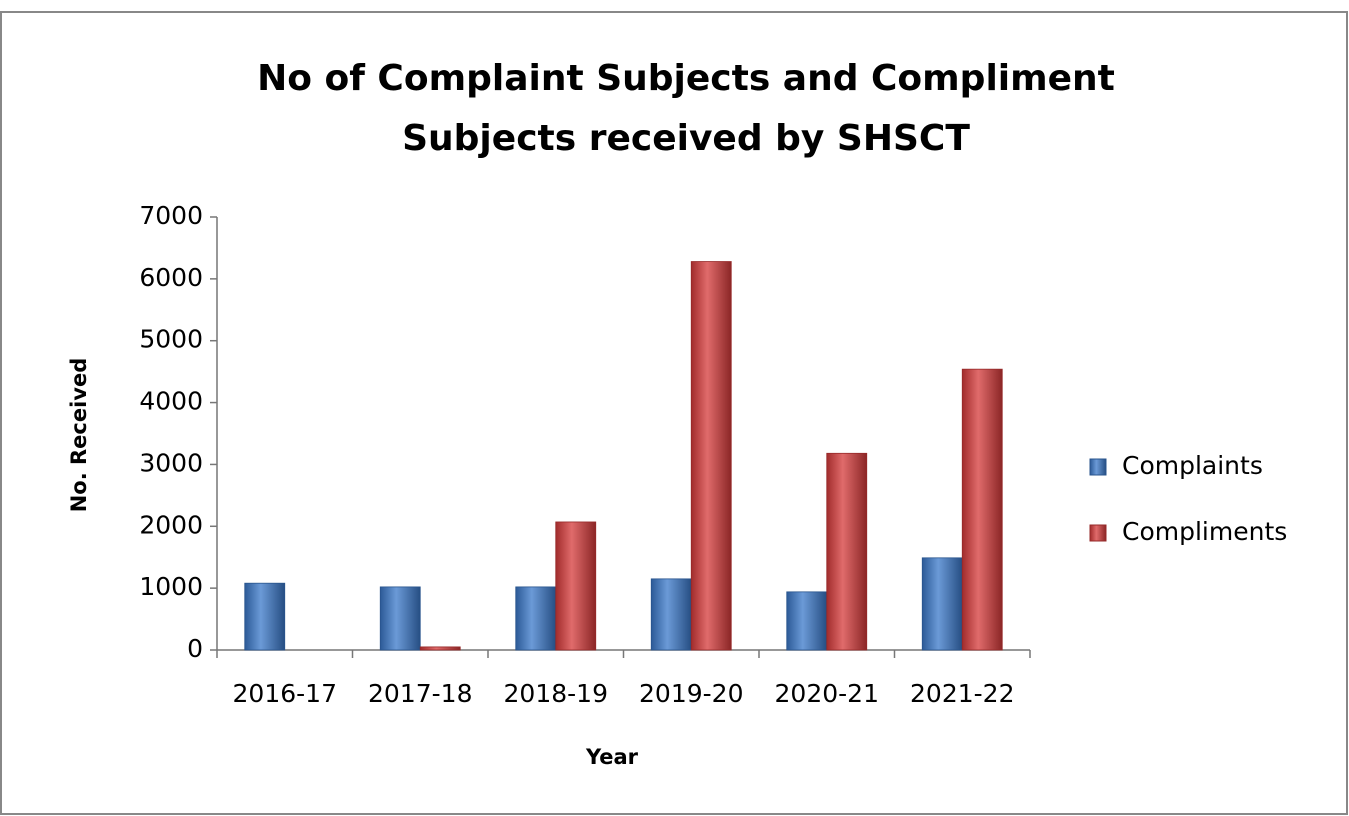 The height and width of the screenshot is (816, 1349). I want to click on x-tick-label: 2020-21, so click(827, 693).